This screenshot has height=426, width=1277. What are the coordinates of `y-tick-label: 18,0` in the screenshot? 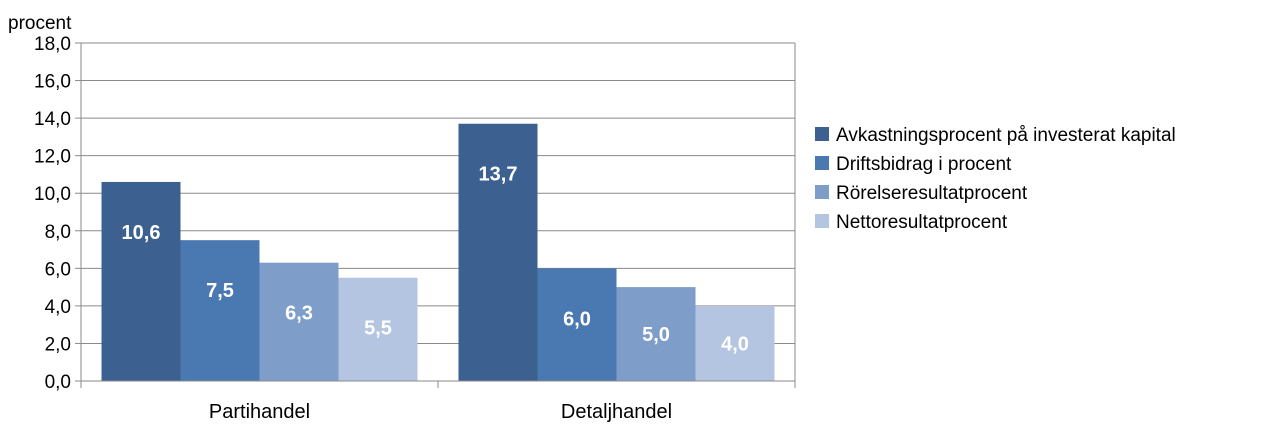 It's located at (52, 44).